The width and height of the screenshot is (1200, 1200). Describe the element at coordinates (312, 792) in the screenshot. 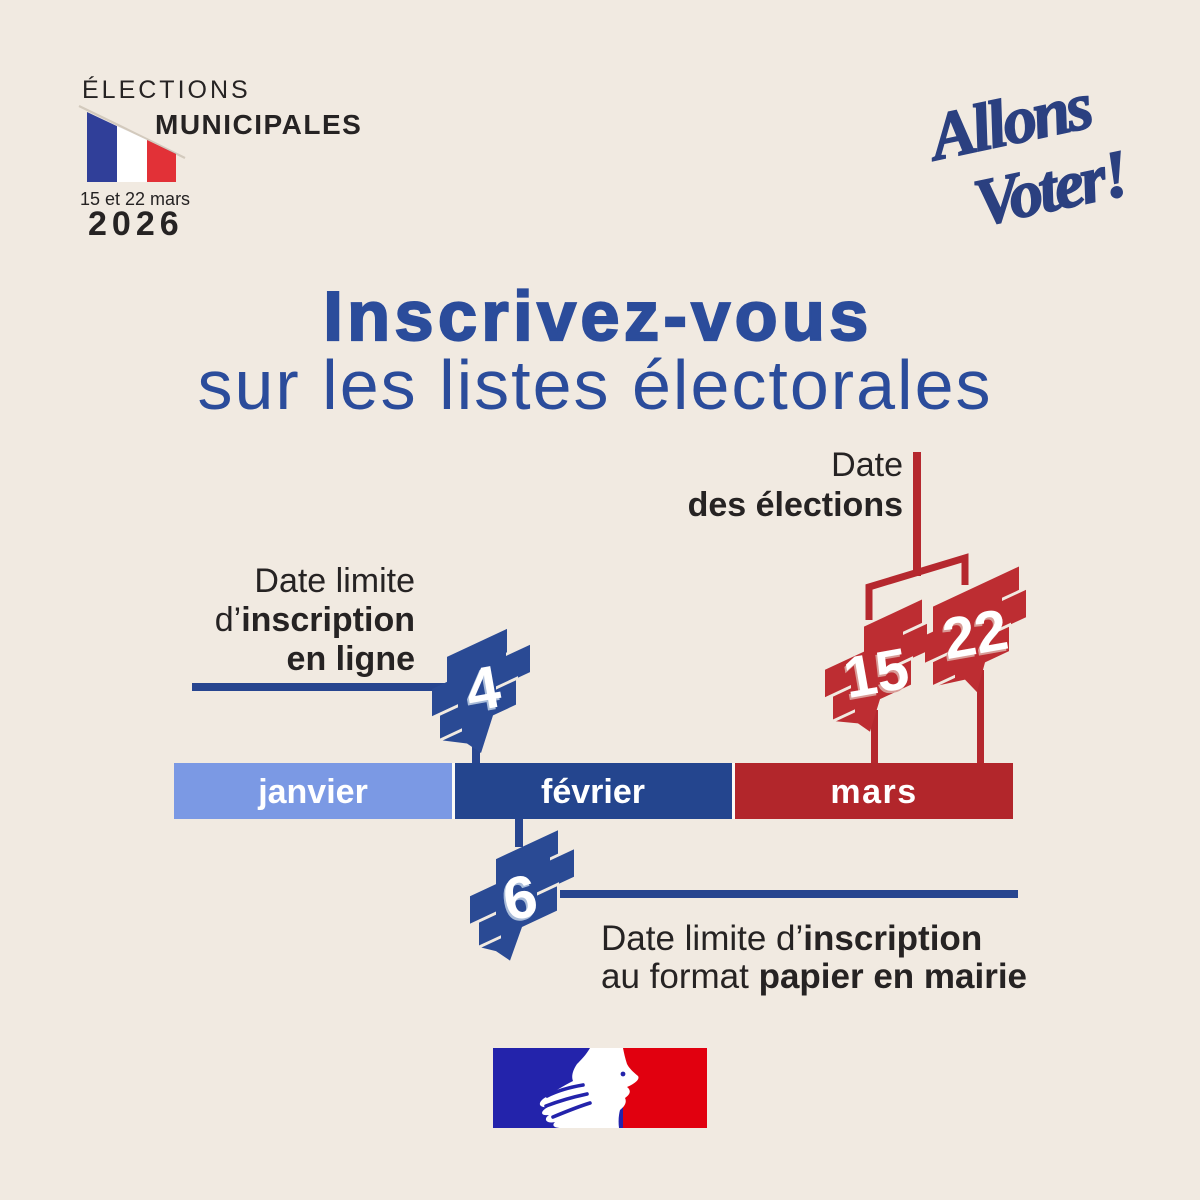

I see `svg-text: janvier` at that location.